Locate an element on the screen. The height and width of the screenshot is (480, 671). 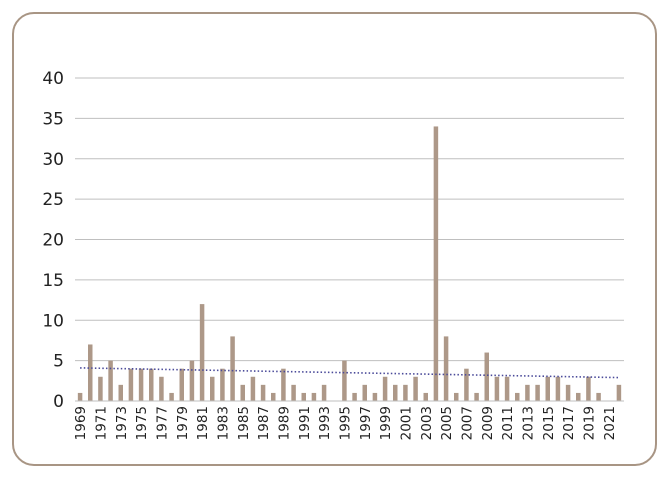
x-tick-label: 1969 is located at coordinates (81, 423).